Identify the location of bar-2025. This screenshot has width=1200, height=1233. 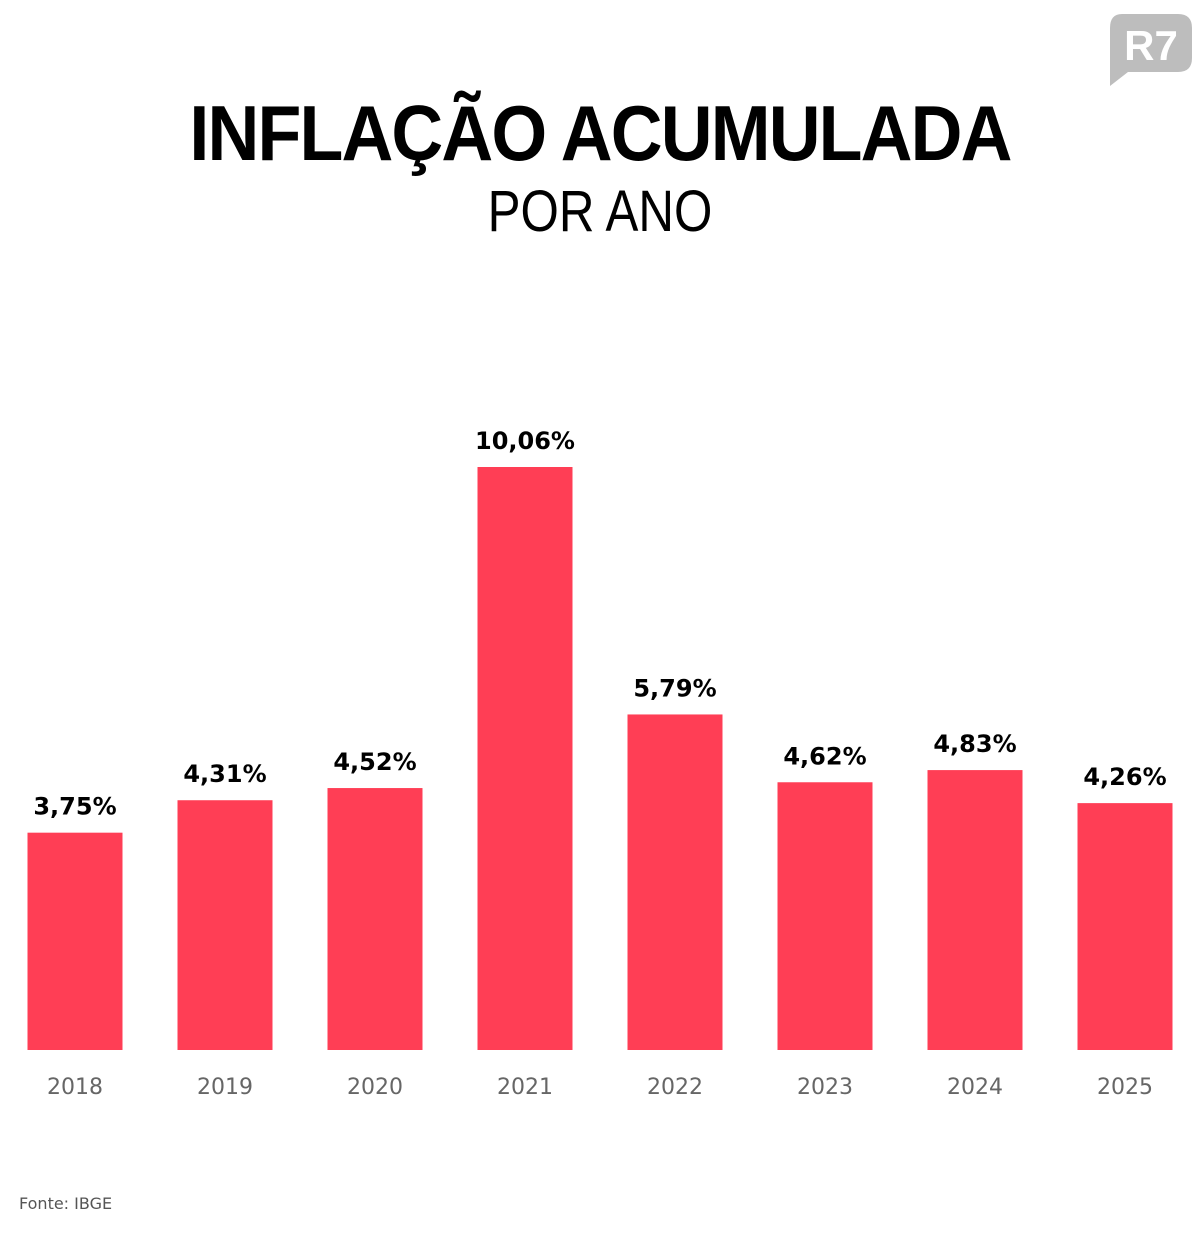
(1125, 926).